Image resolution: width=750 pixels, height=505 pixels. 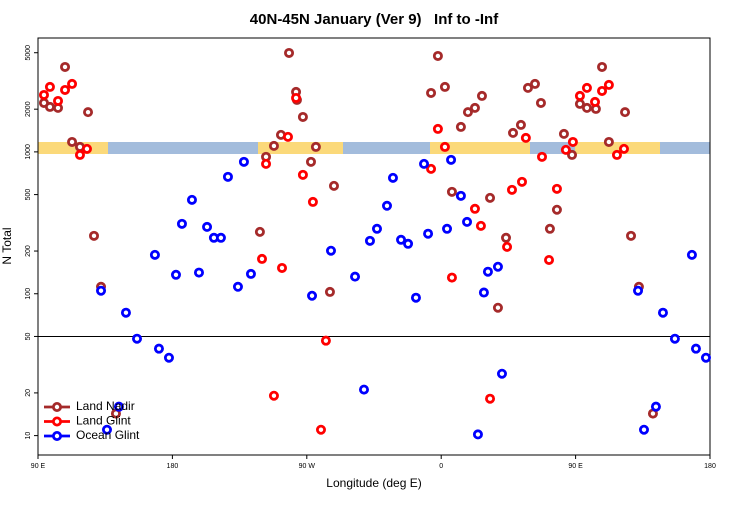 What do you see at coordinates (105, 406) in the screenshot?
I see `legend-label: Land Nadir` at bounding box center [105, 406].